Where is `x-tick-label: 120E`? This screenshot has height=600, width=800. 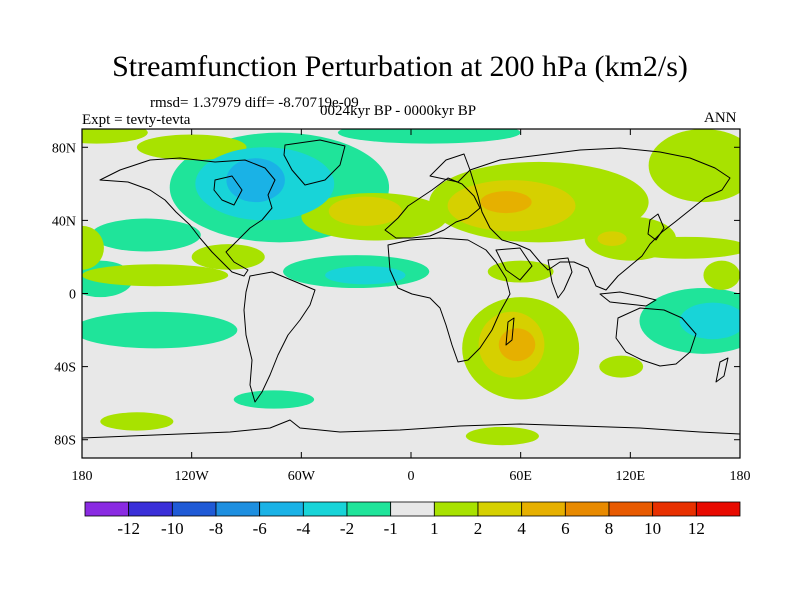
x-tick-label: 120E is located at coordinates (631, 476).